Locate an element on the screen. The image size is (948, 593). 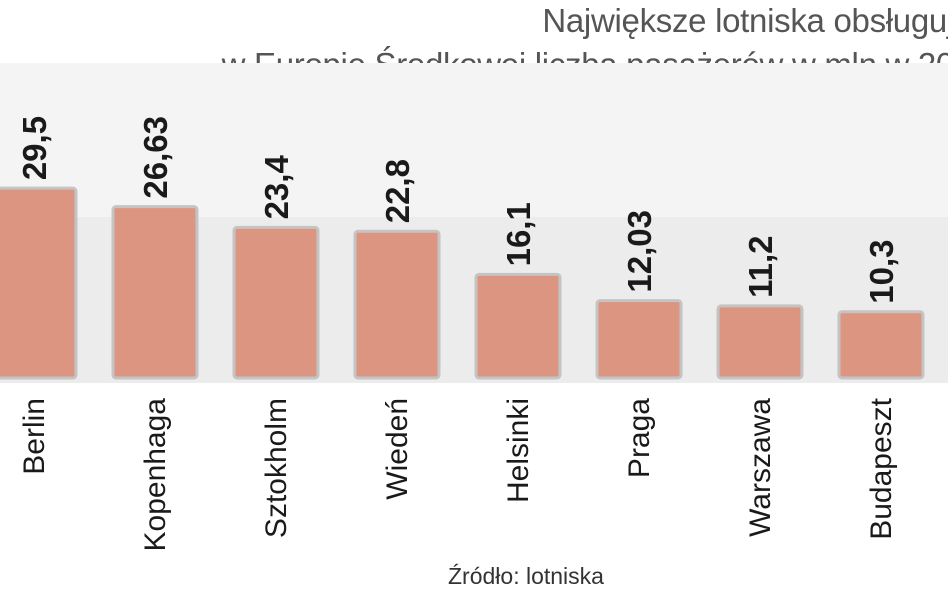
bar-berlin is located at coordinates (39, 283).